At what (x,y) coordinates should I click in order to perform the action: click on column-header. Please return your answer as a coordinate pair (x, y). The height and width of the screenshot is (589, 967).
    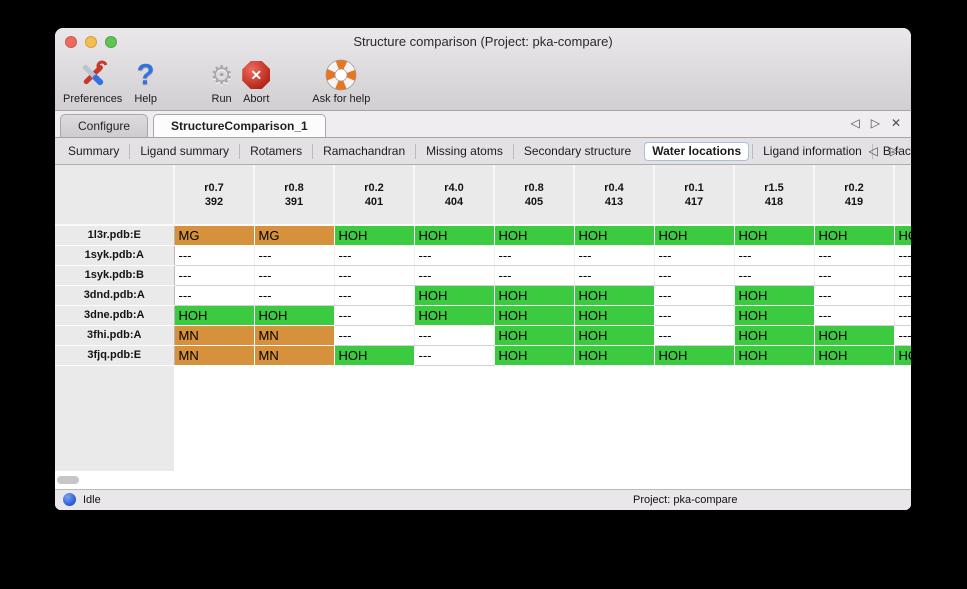
    Looking at the image, I should click on (902, 195).